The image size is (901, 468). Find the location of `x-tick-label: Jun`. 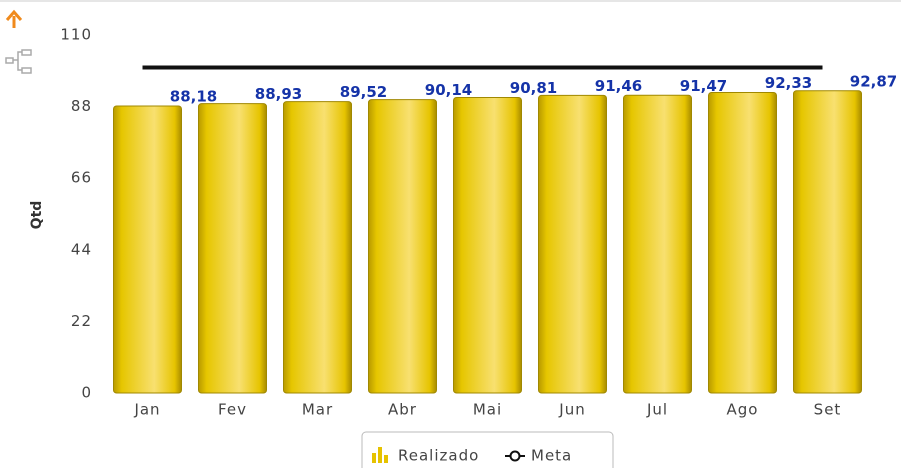

x-tick-label: Jun is located at coordinates (571, 410).